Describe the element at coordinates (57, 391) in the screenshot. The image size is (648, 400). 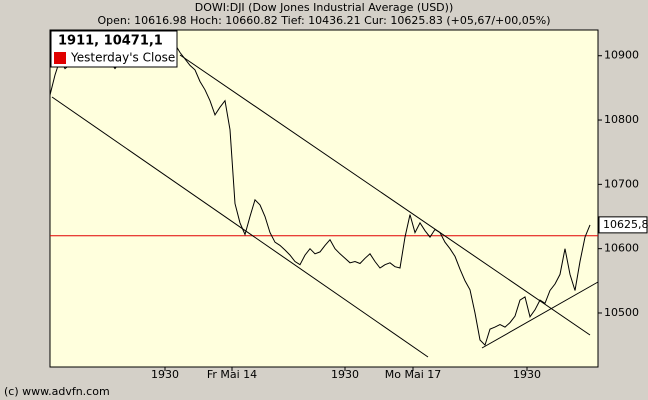
I see `footer: (c) www.advfn.com` at that location.